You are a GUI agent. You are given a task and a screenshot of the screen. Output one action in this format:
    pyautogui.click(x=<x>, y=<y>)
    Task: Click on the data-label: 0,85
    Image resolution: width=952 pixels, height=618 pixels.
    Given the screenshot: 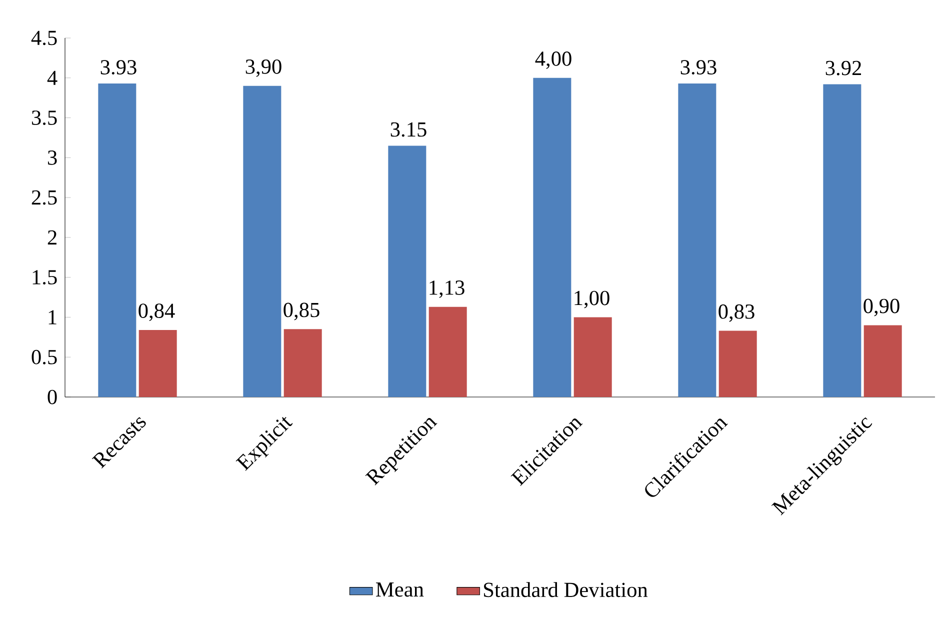 What is the action you would take?
    pyautogui.click(x=302, y=311)
    